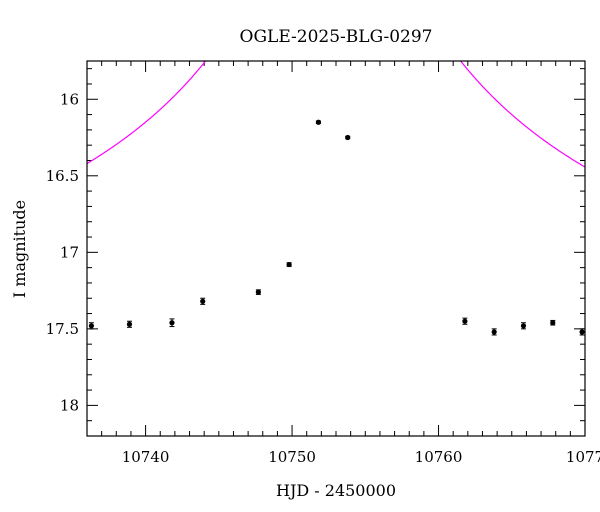 The image size is (600, 512). What do you see at coordinates (19, 249) in the screenshot?
I see `y-axis-label: I magnitude` at bounding box center [19, 249].